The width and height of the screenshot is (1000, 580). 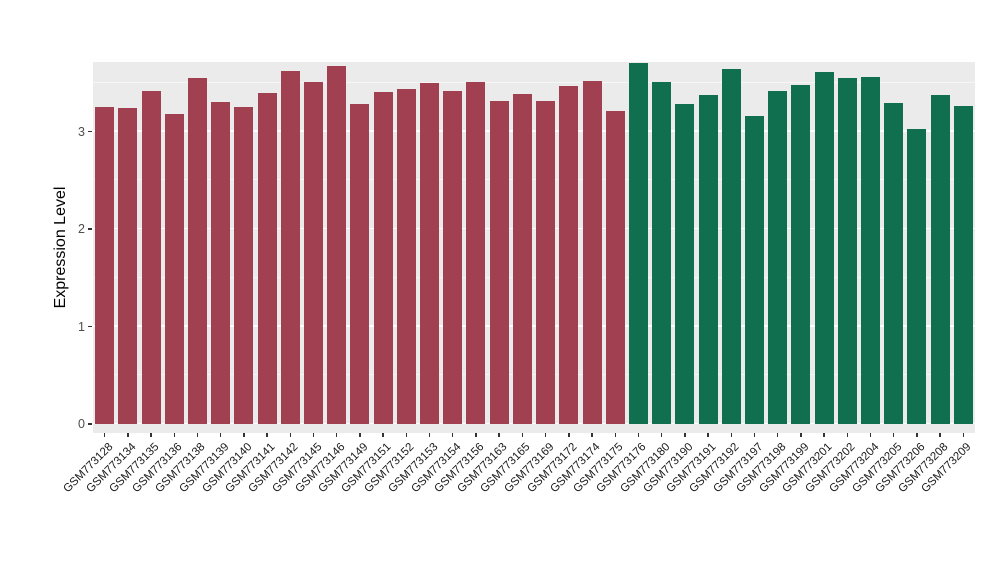 I want to click on y-tick-label: 1, so click(x=81, y=326).